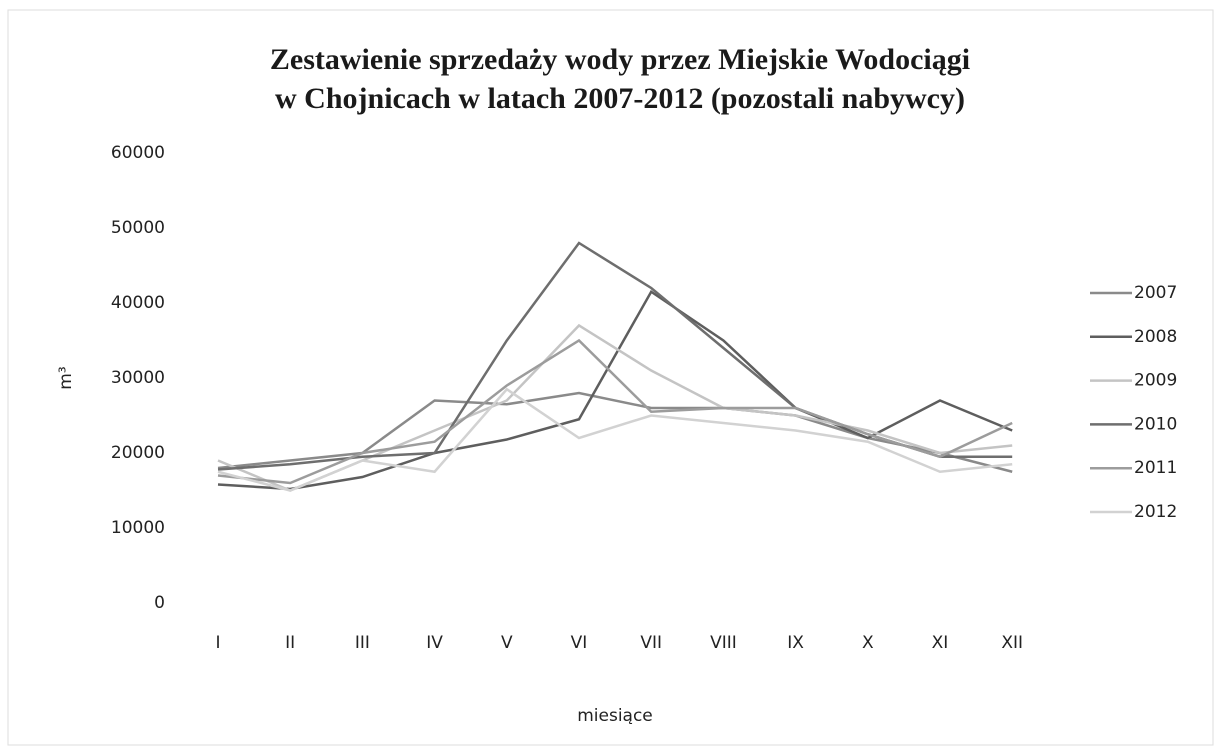 This screenshot has height=748, width=1218. What do you see at coordinates (290, 643) in the screenshot?
I see `x-tick-label: II` at bounding box center [290, 643].